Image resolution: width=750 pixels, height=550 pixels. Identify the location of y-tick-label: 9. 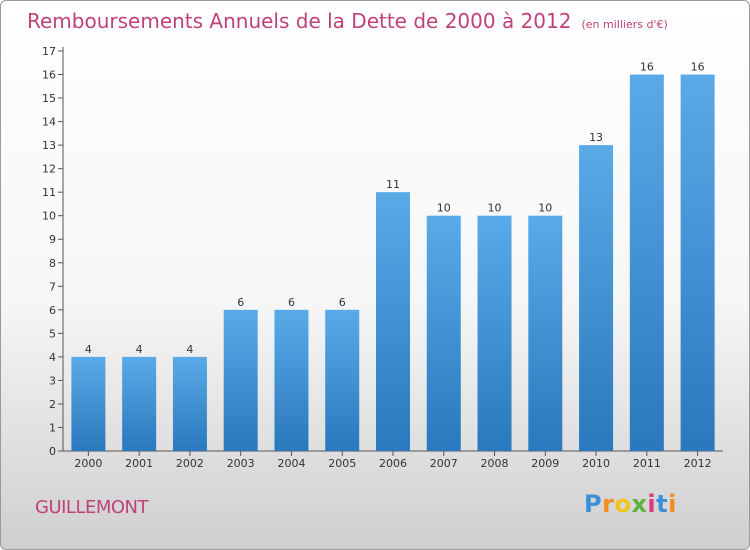
(52, 239).